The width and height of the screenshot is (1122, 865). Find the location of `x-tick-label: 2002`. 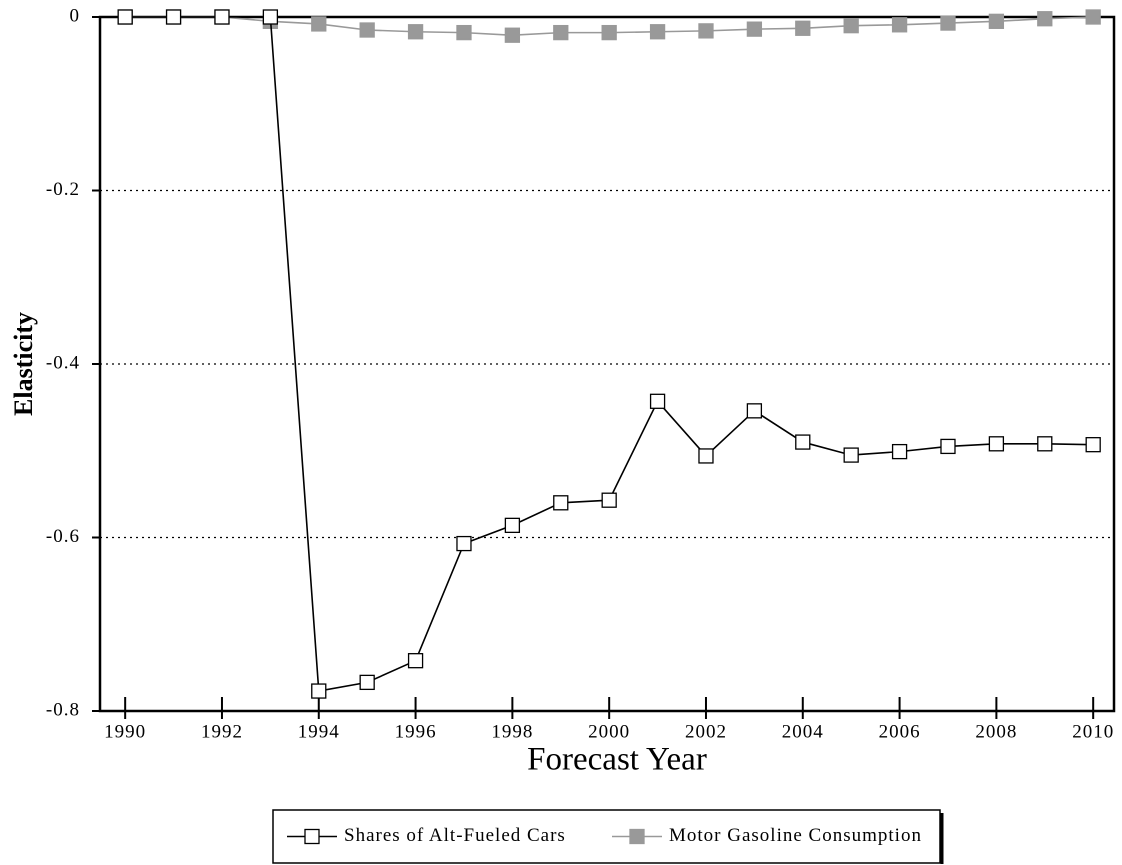

x-tick-label: 2002 is located at coordinates (706, 731).